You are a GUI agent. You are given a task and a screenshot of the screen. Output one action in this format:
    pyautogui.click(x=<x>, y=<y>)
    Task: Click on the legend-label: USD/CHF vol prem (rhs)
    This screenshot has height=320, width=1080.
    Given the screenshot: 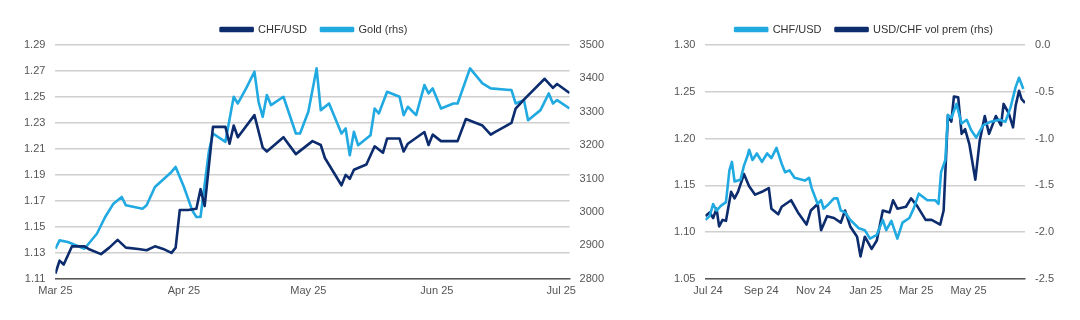 What is the action you would take?
    pyautogui.click(x=933, y=28)
    